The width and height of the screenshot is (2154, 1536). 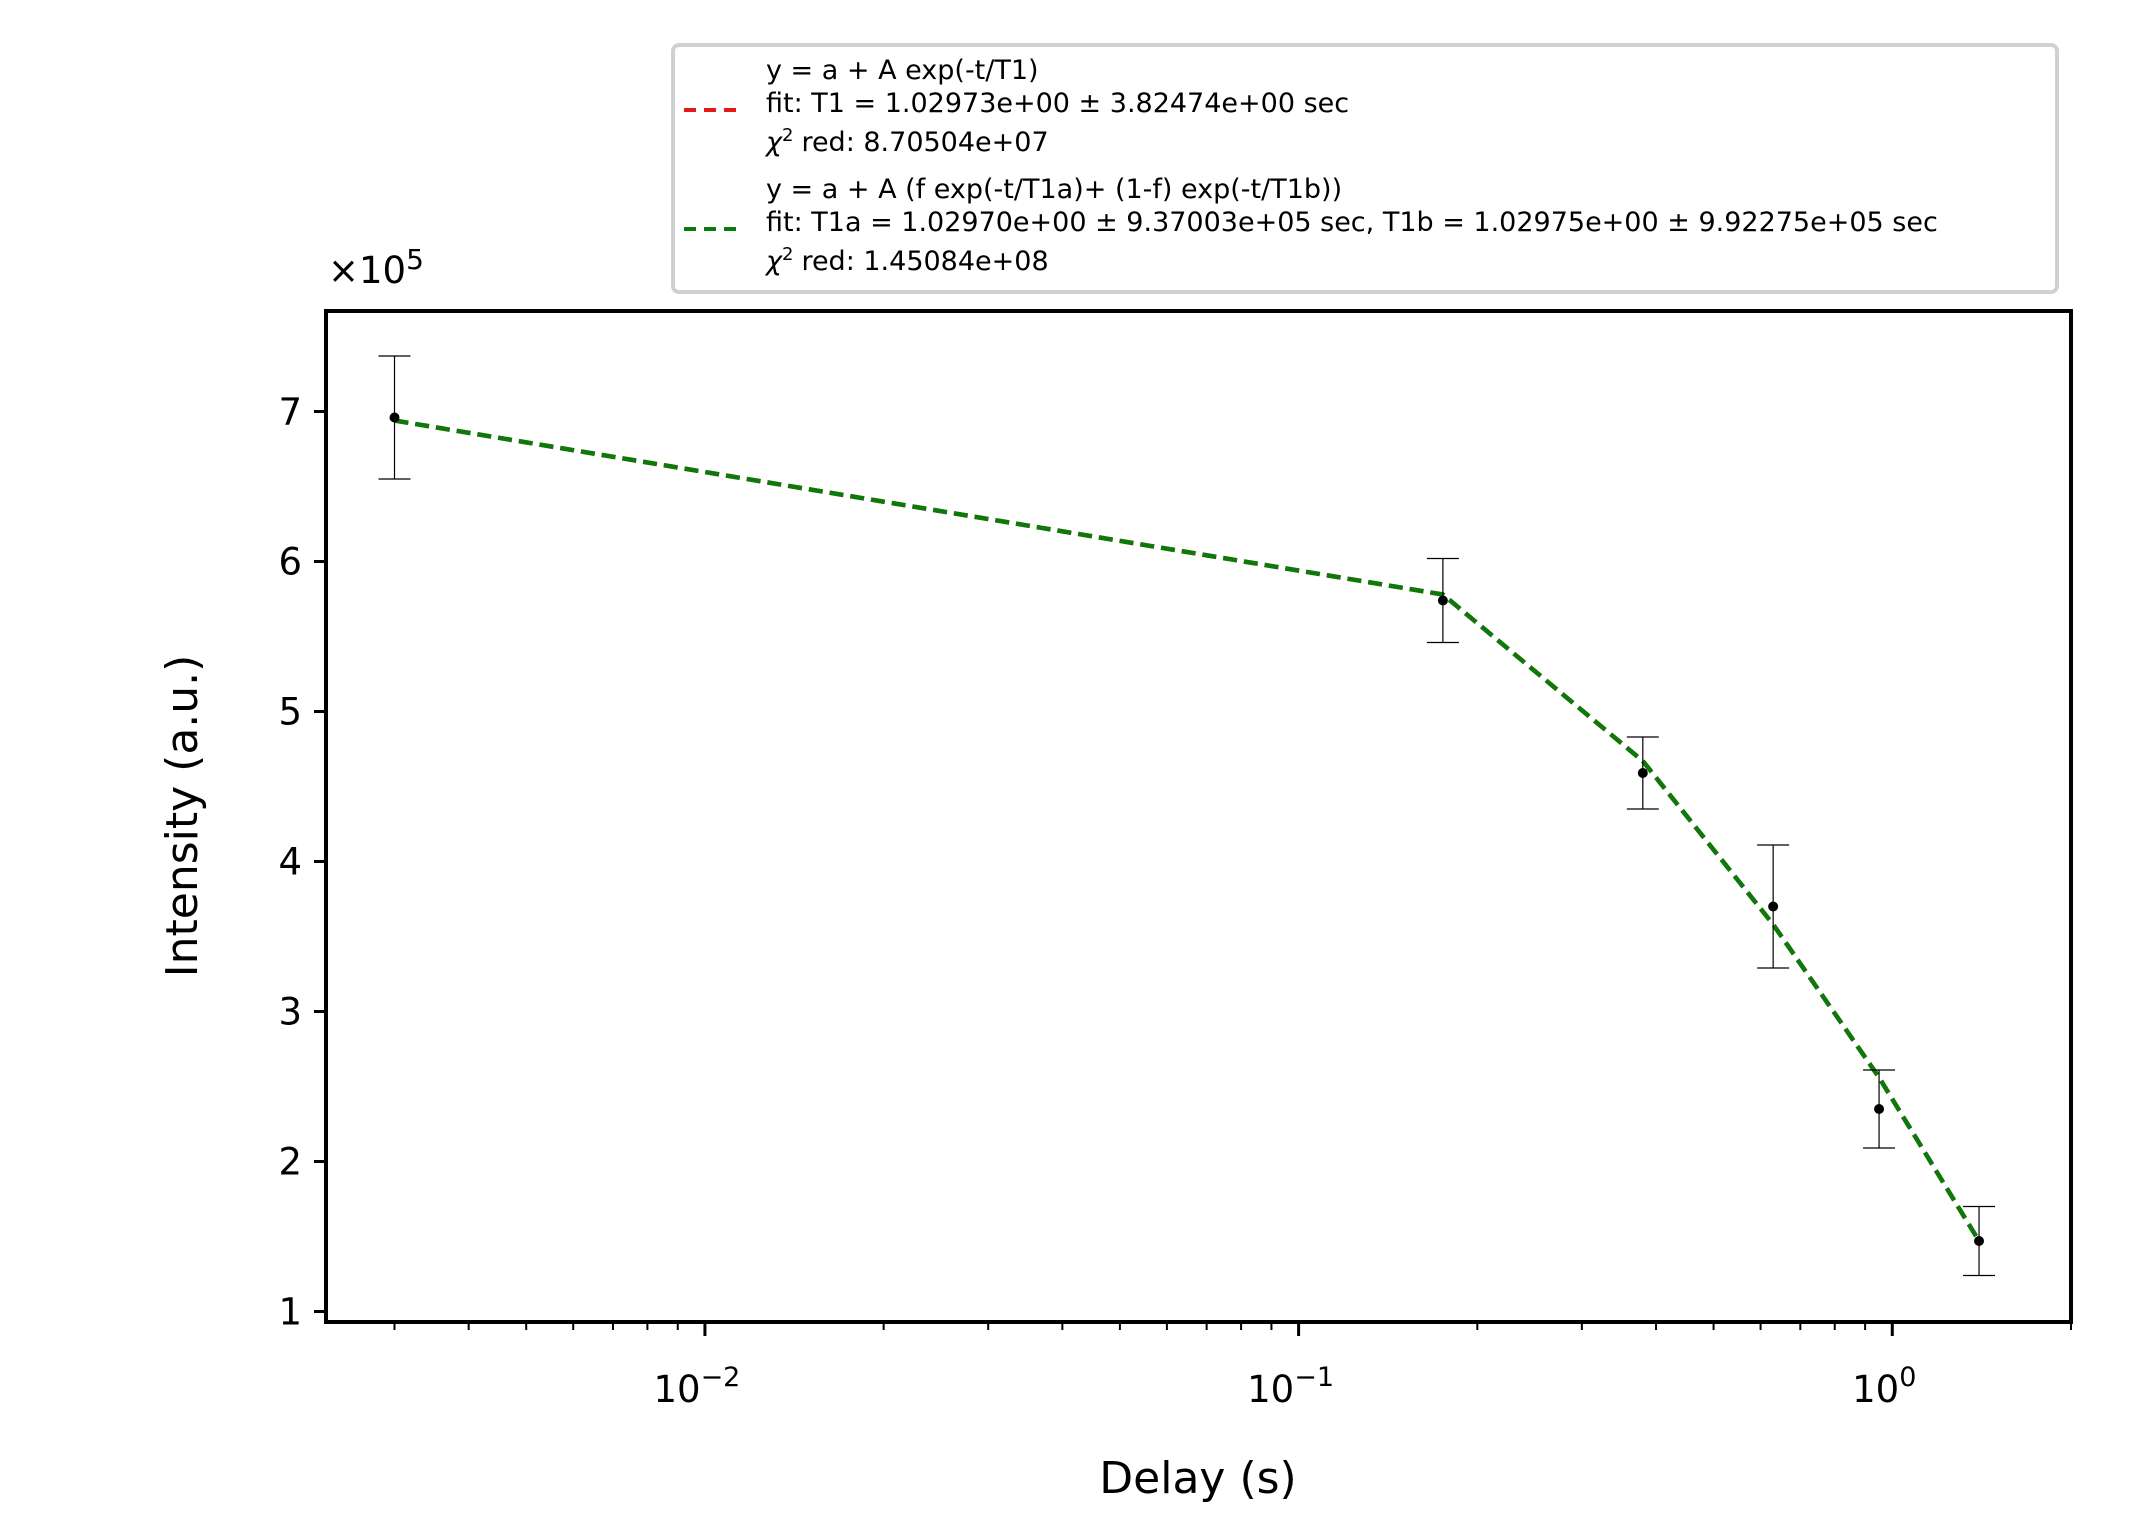 What do you see at coordinates (290, 1012) in the screenshot?
I see `y-tick-label-3: 3` at bounding box center [290, 1012].